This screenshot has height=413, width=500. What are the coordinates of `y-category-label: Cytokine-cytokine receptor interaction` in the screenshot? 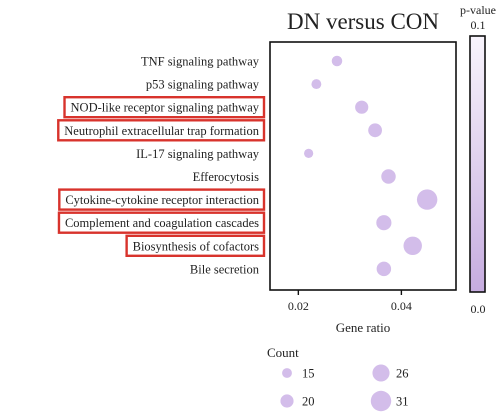 It's located at (162, 200).